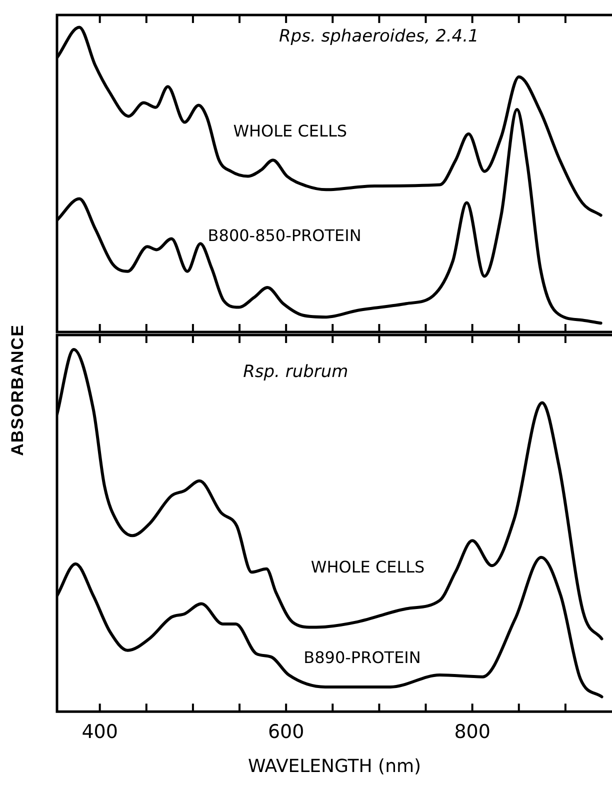  Describe the element at coordinates (286, 731) in the screenshot. I see `x-tick-label: 600` at that location.